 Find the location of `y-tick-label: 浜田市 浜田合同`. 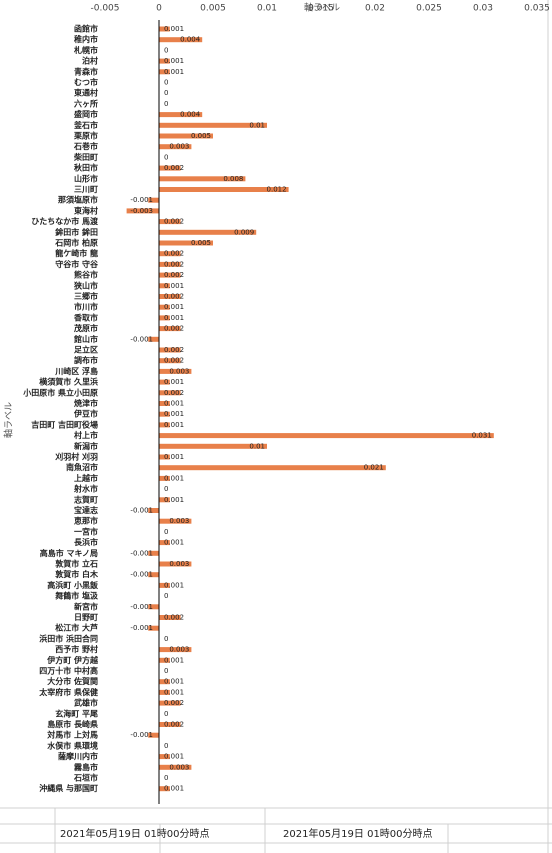

y-tick-label: 浜田市 浜田合同 is located at coordinates (68, 638).